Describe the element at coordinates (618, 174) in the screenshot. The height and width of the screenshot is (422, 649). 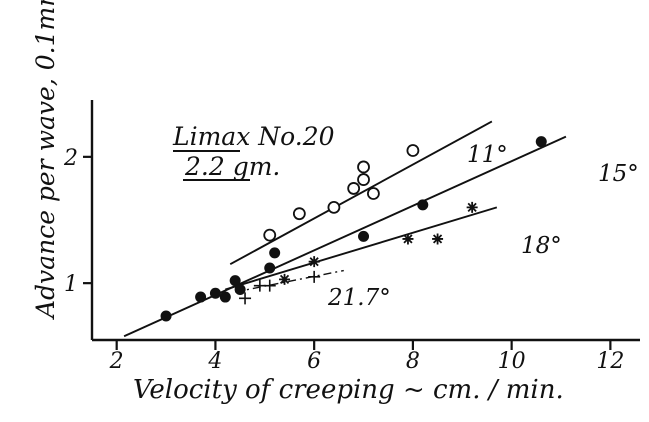
I see `series-label-15: 15°` at that location.